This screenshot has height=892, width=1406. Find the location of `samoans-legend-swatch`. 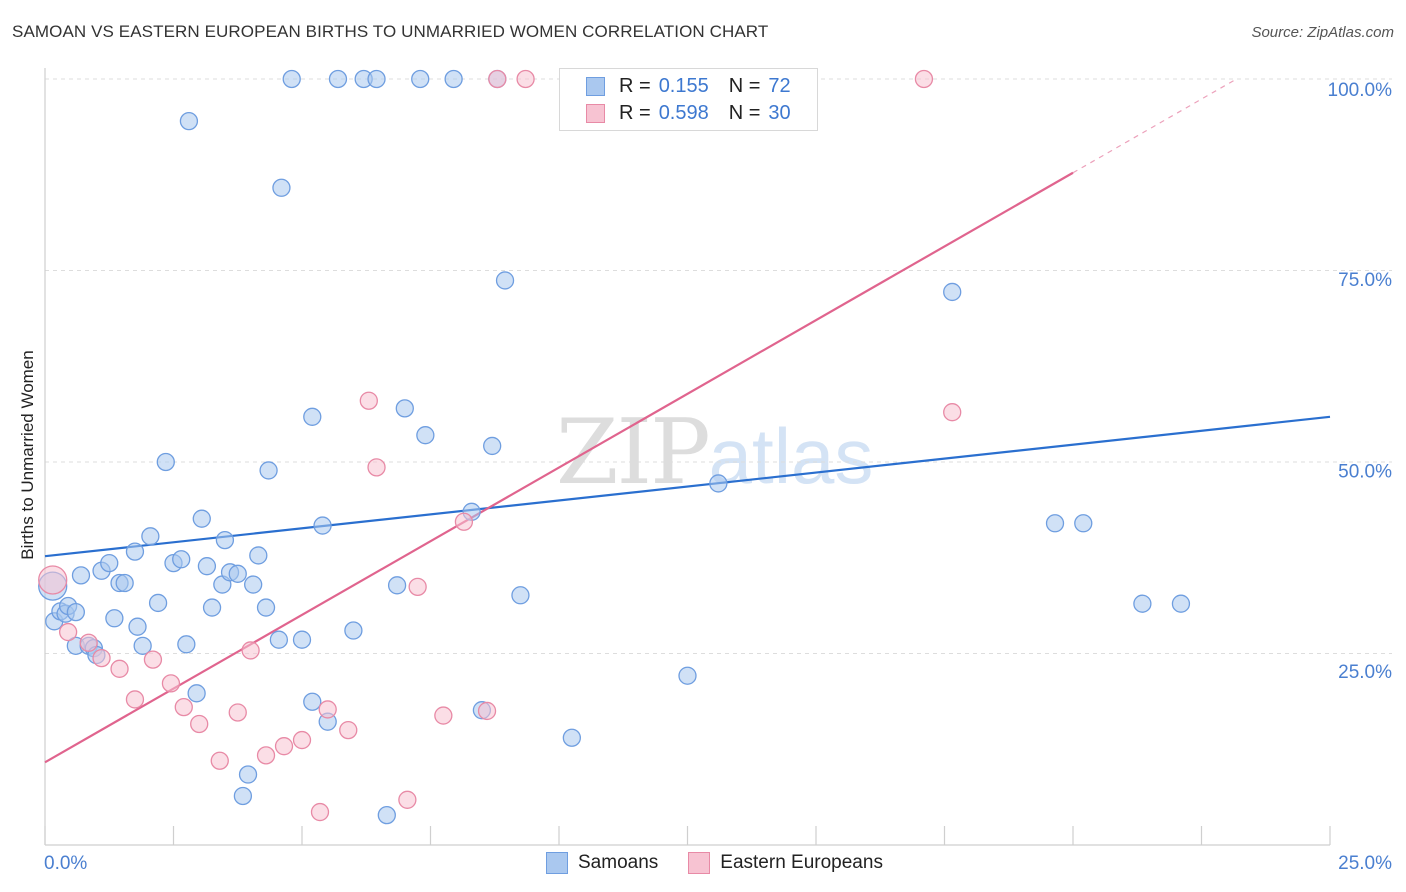

samoans-legend-swatch is located at coordinates (557, 863).